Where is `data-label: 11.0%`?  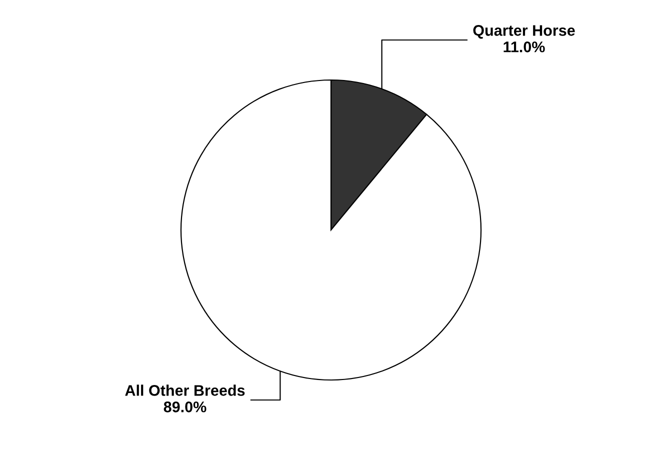
data-label: 11.0% is located at coordinates (524, 47).